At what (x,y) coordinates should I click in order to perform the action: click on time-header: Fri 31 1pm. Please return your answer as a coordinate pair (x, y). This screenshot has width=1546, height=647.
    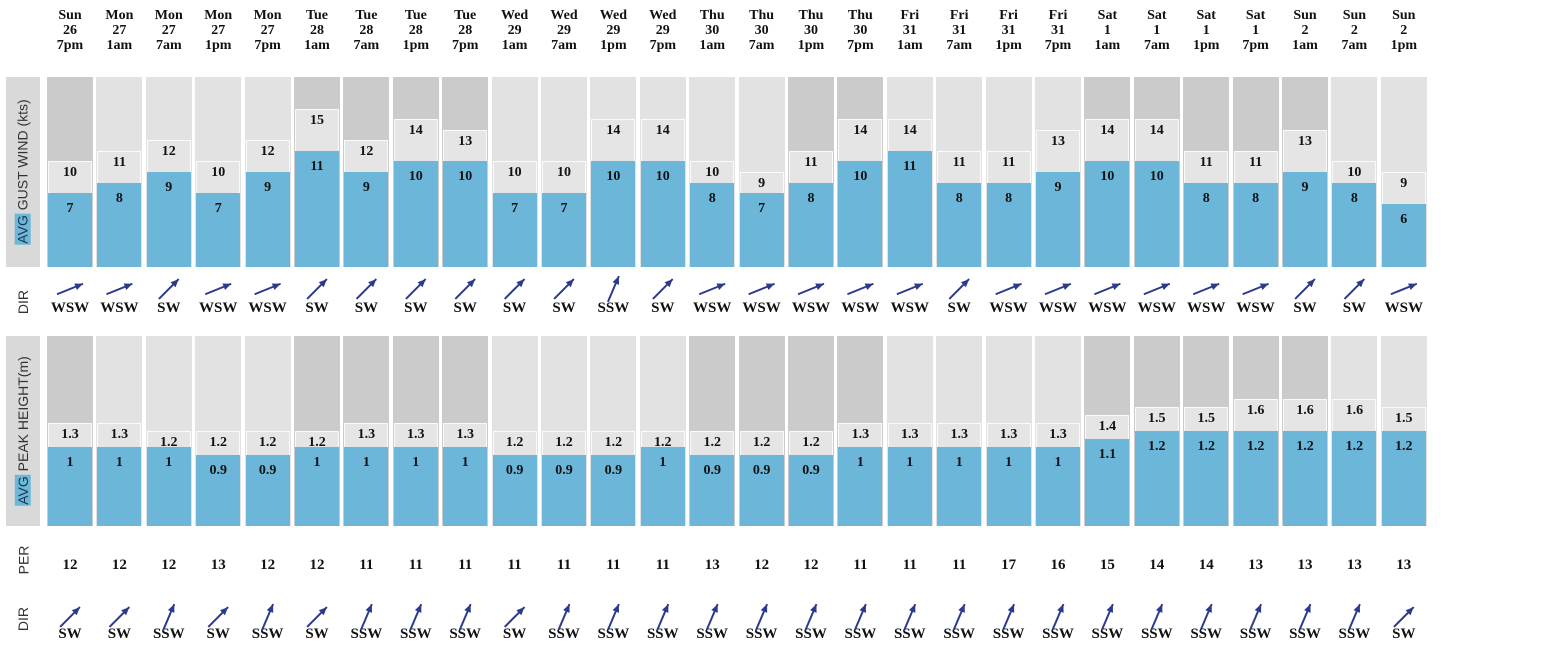
    Looking at the image, I should click on (1009, 30).